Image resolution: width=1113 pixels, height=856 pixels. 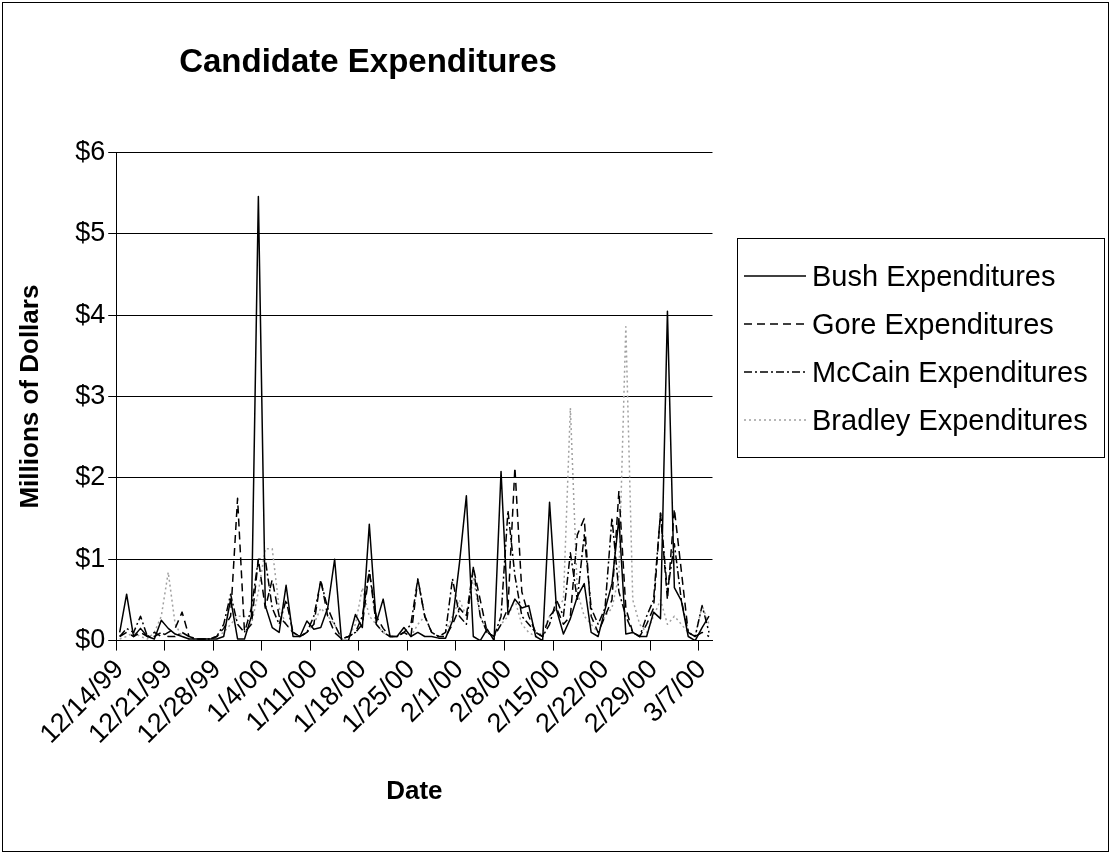 I want to click on legend-label: Gore Expenditures, so click(x=933, y=324).